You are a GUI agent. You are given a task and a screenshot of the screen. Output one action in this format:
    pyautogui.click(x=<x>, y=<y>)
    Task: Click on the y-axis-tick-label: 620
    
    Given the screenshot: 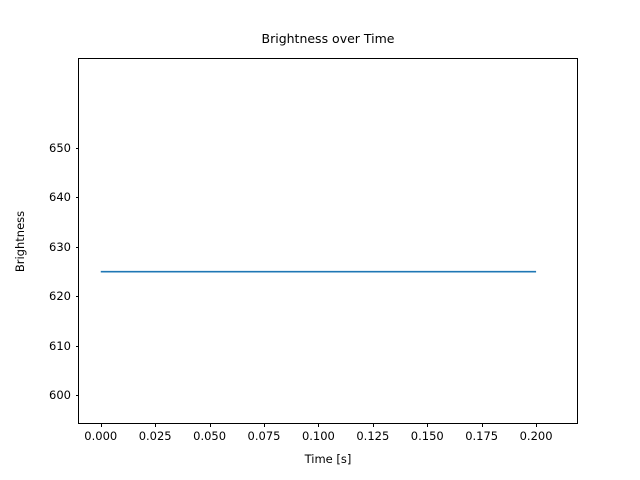 What is the action you would take?
    pyautogui.click(x=60, y=296)
    